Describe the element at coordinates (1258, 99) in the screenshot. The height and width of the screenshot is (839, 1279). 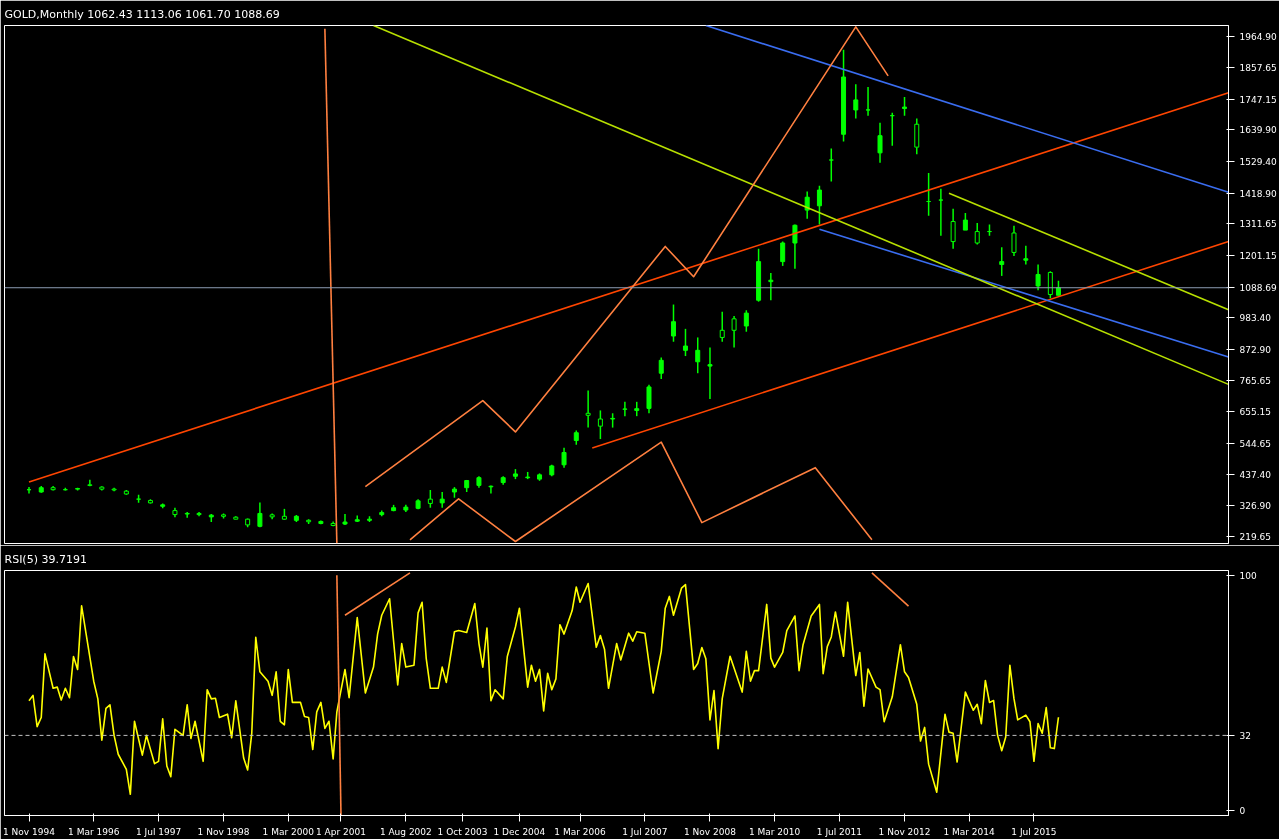
I see `y-tick-label: 1747.15` at that location.